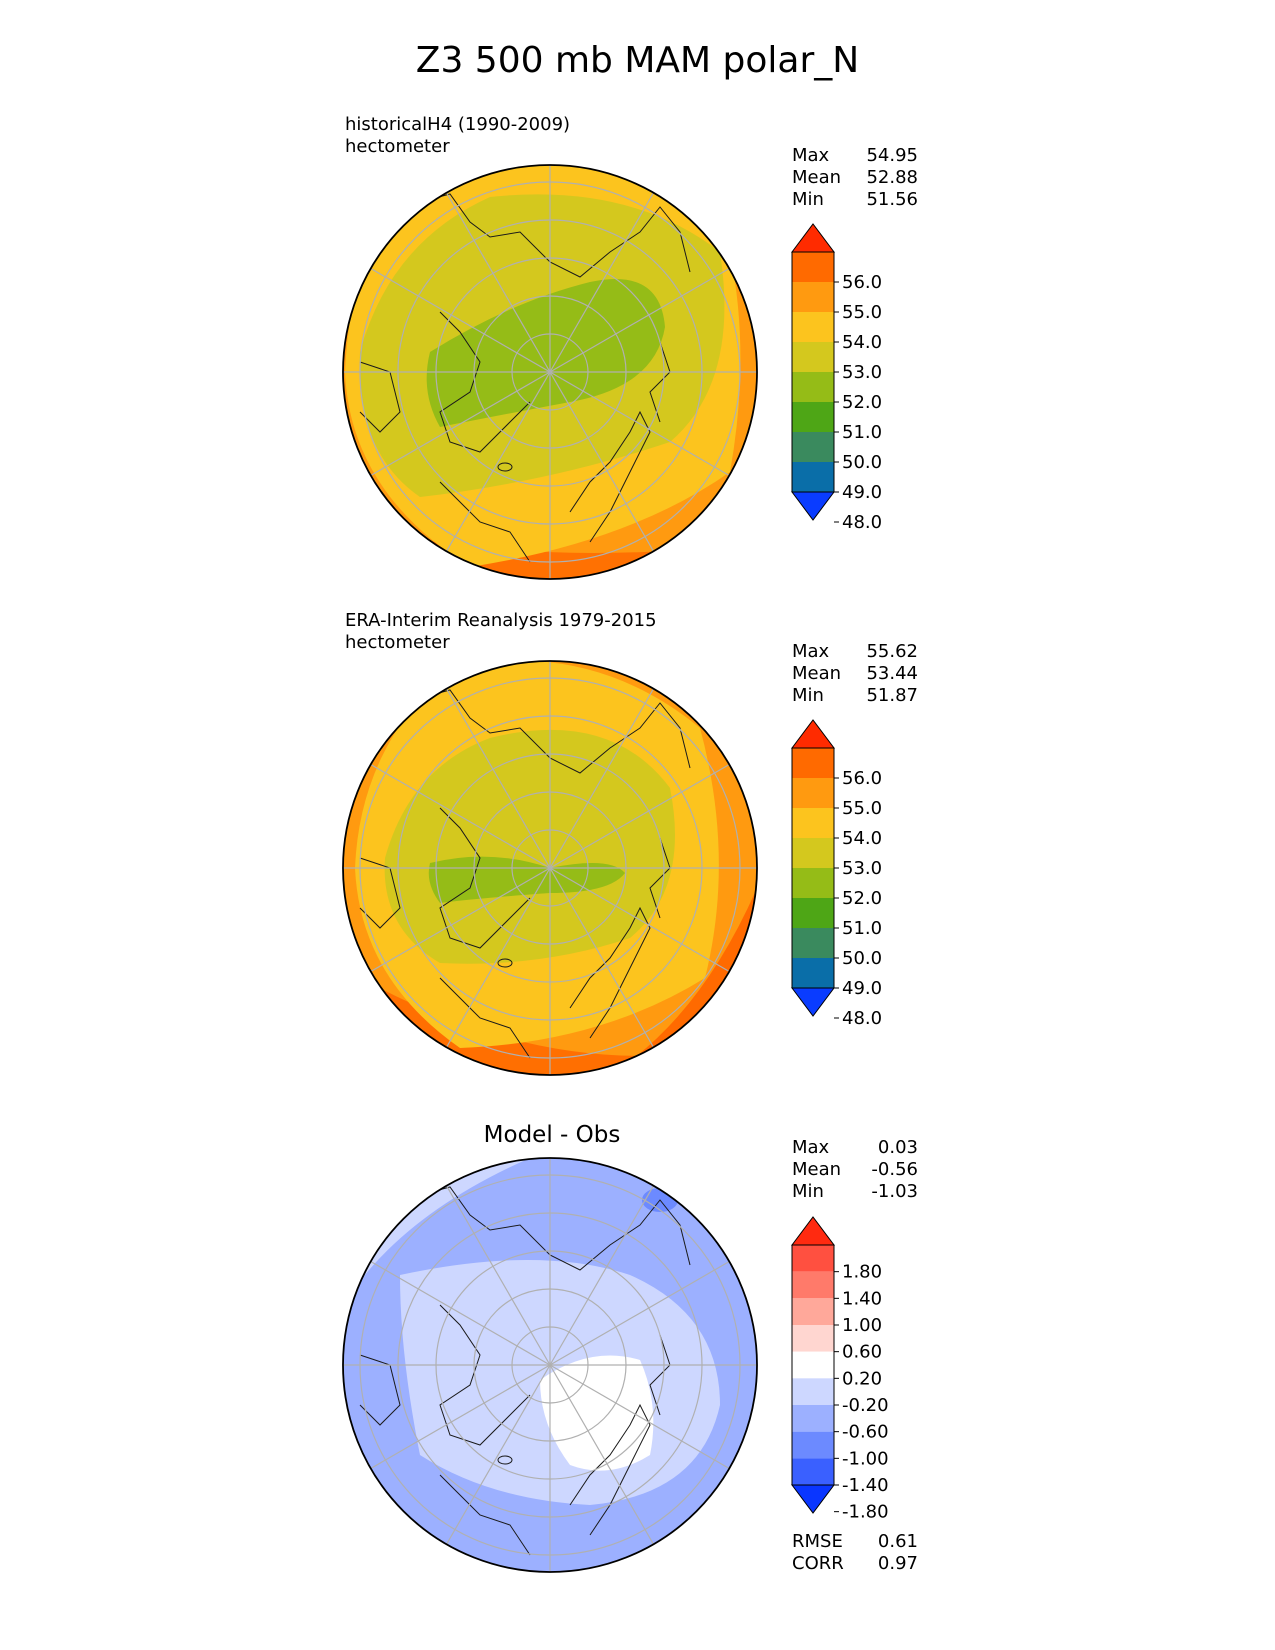  Describe the element at coordinates (892, 673) in the screenshot. I see `stat-value: 53.44` at that location.